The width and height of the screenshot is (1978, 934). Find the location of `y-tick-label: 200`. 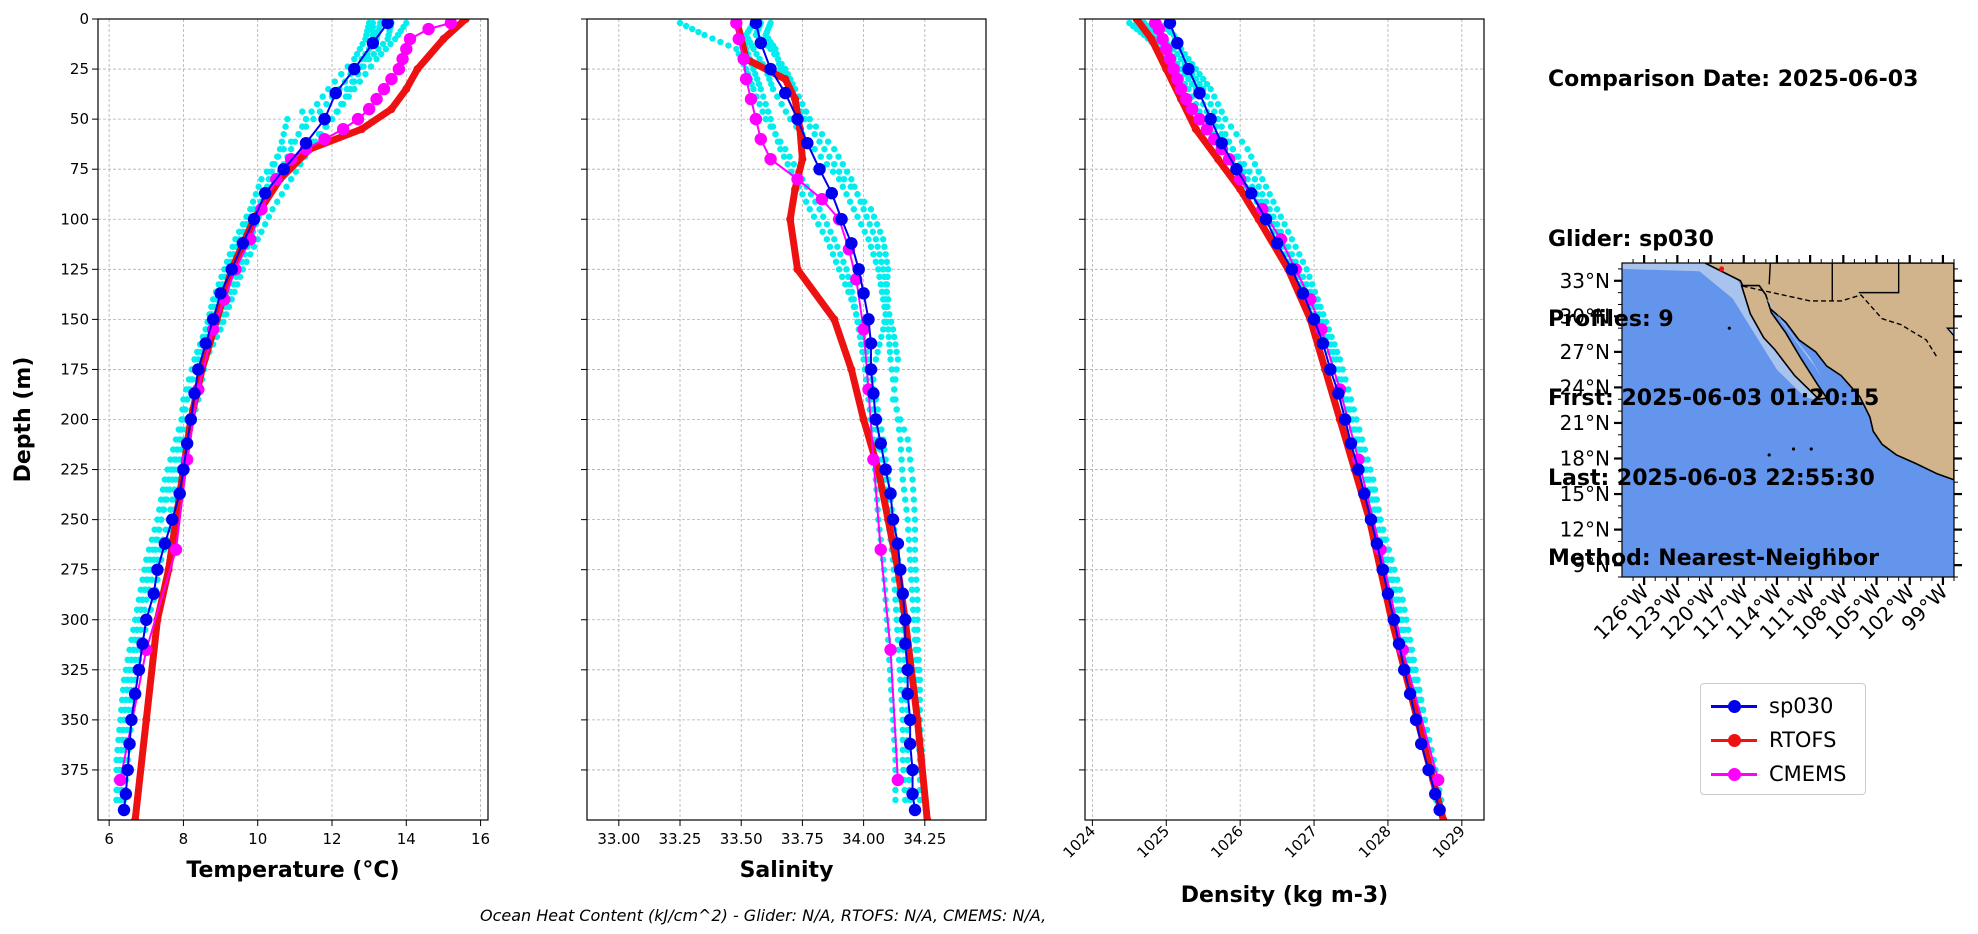

y-tick-label: 200 is located at coordinates (74, 420).